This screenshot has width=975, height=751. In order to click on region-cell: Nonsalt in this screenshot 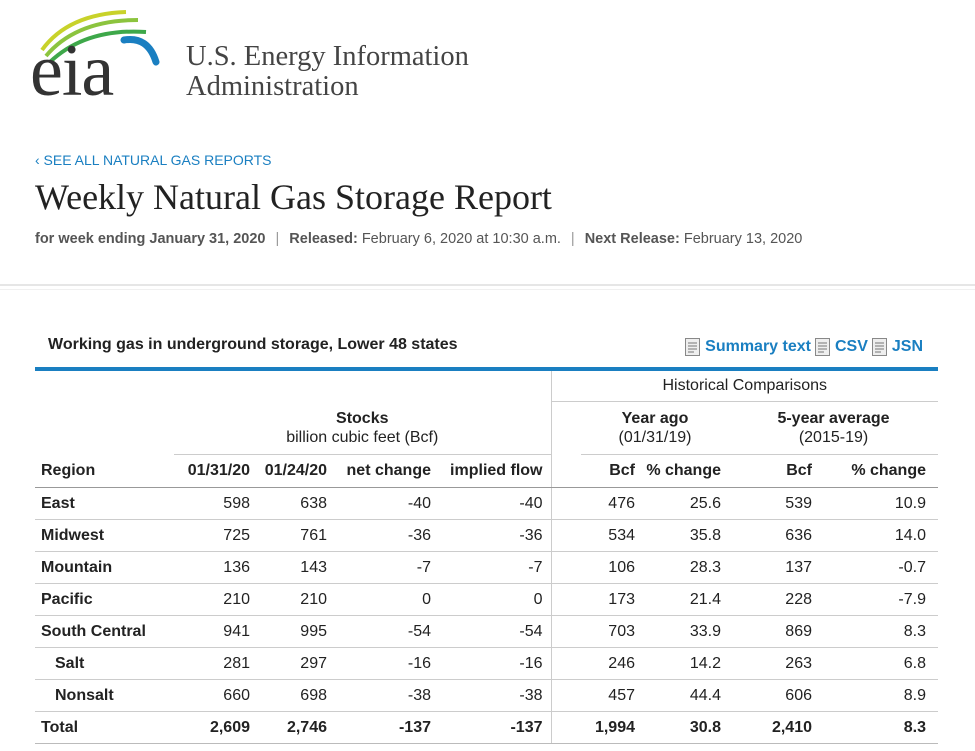, I will do `click(104, 695)`.